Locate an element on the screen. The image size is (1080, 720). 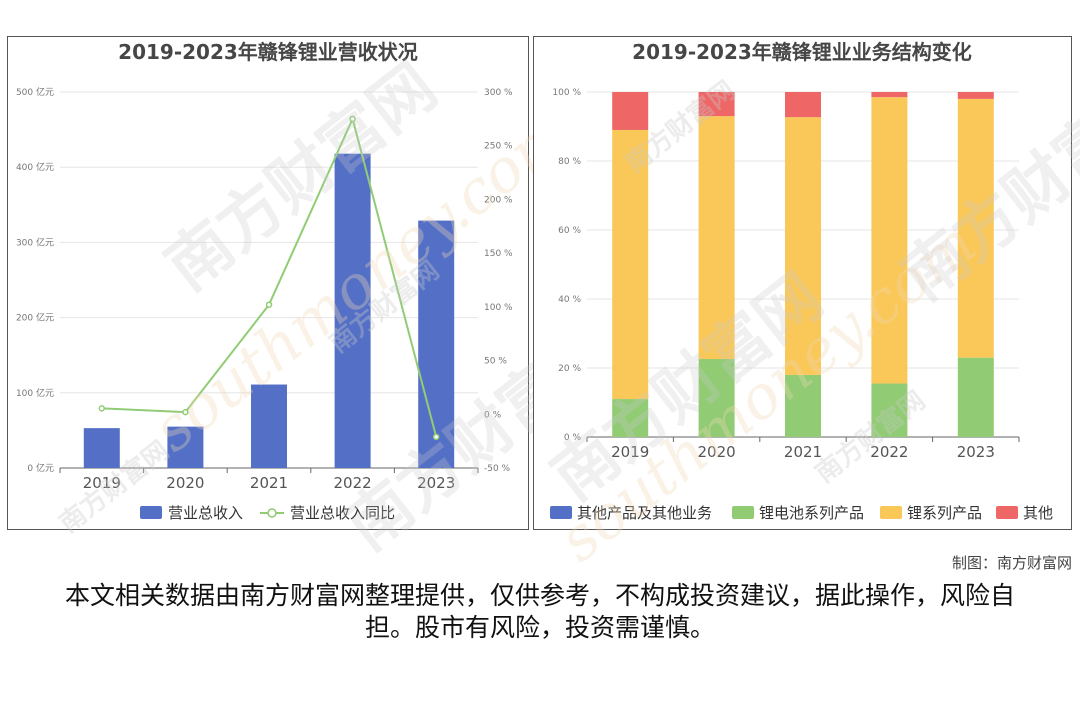
legend-label-0: 其他产品及其他业务 is located at coordinates (644, 513).